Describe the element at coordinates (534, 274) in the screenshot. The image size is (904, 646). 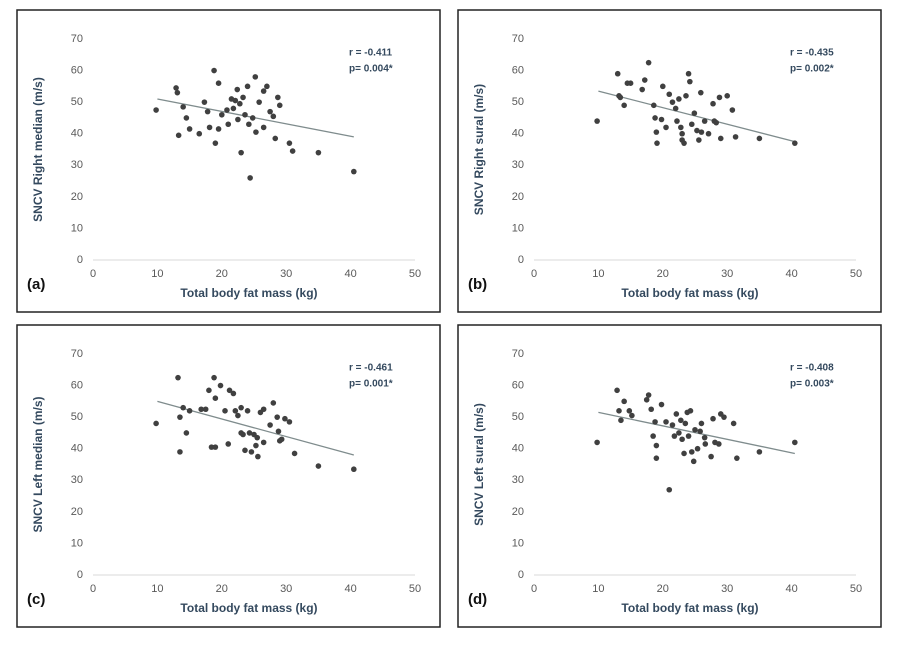
I see `x-tick-label: 0` at that location.